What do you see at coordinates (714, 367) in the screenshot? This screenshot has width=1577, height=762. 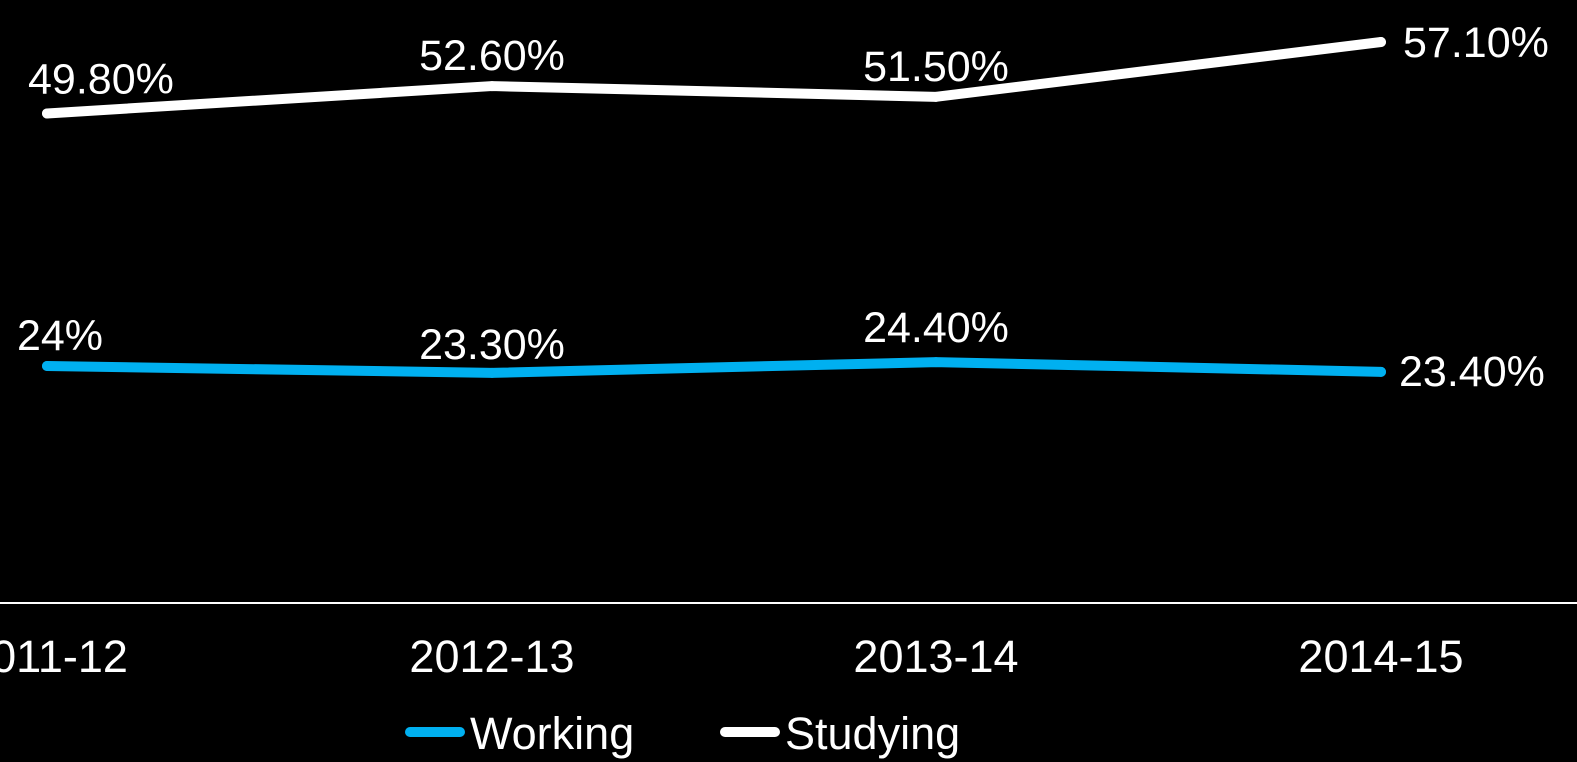 I see `working-line` at bounding box center [714, 367].